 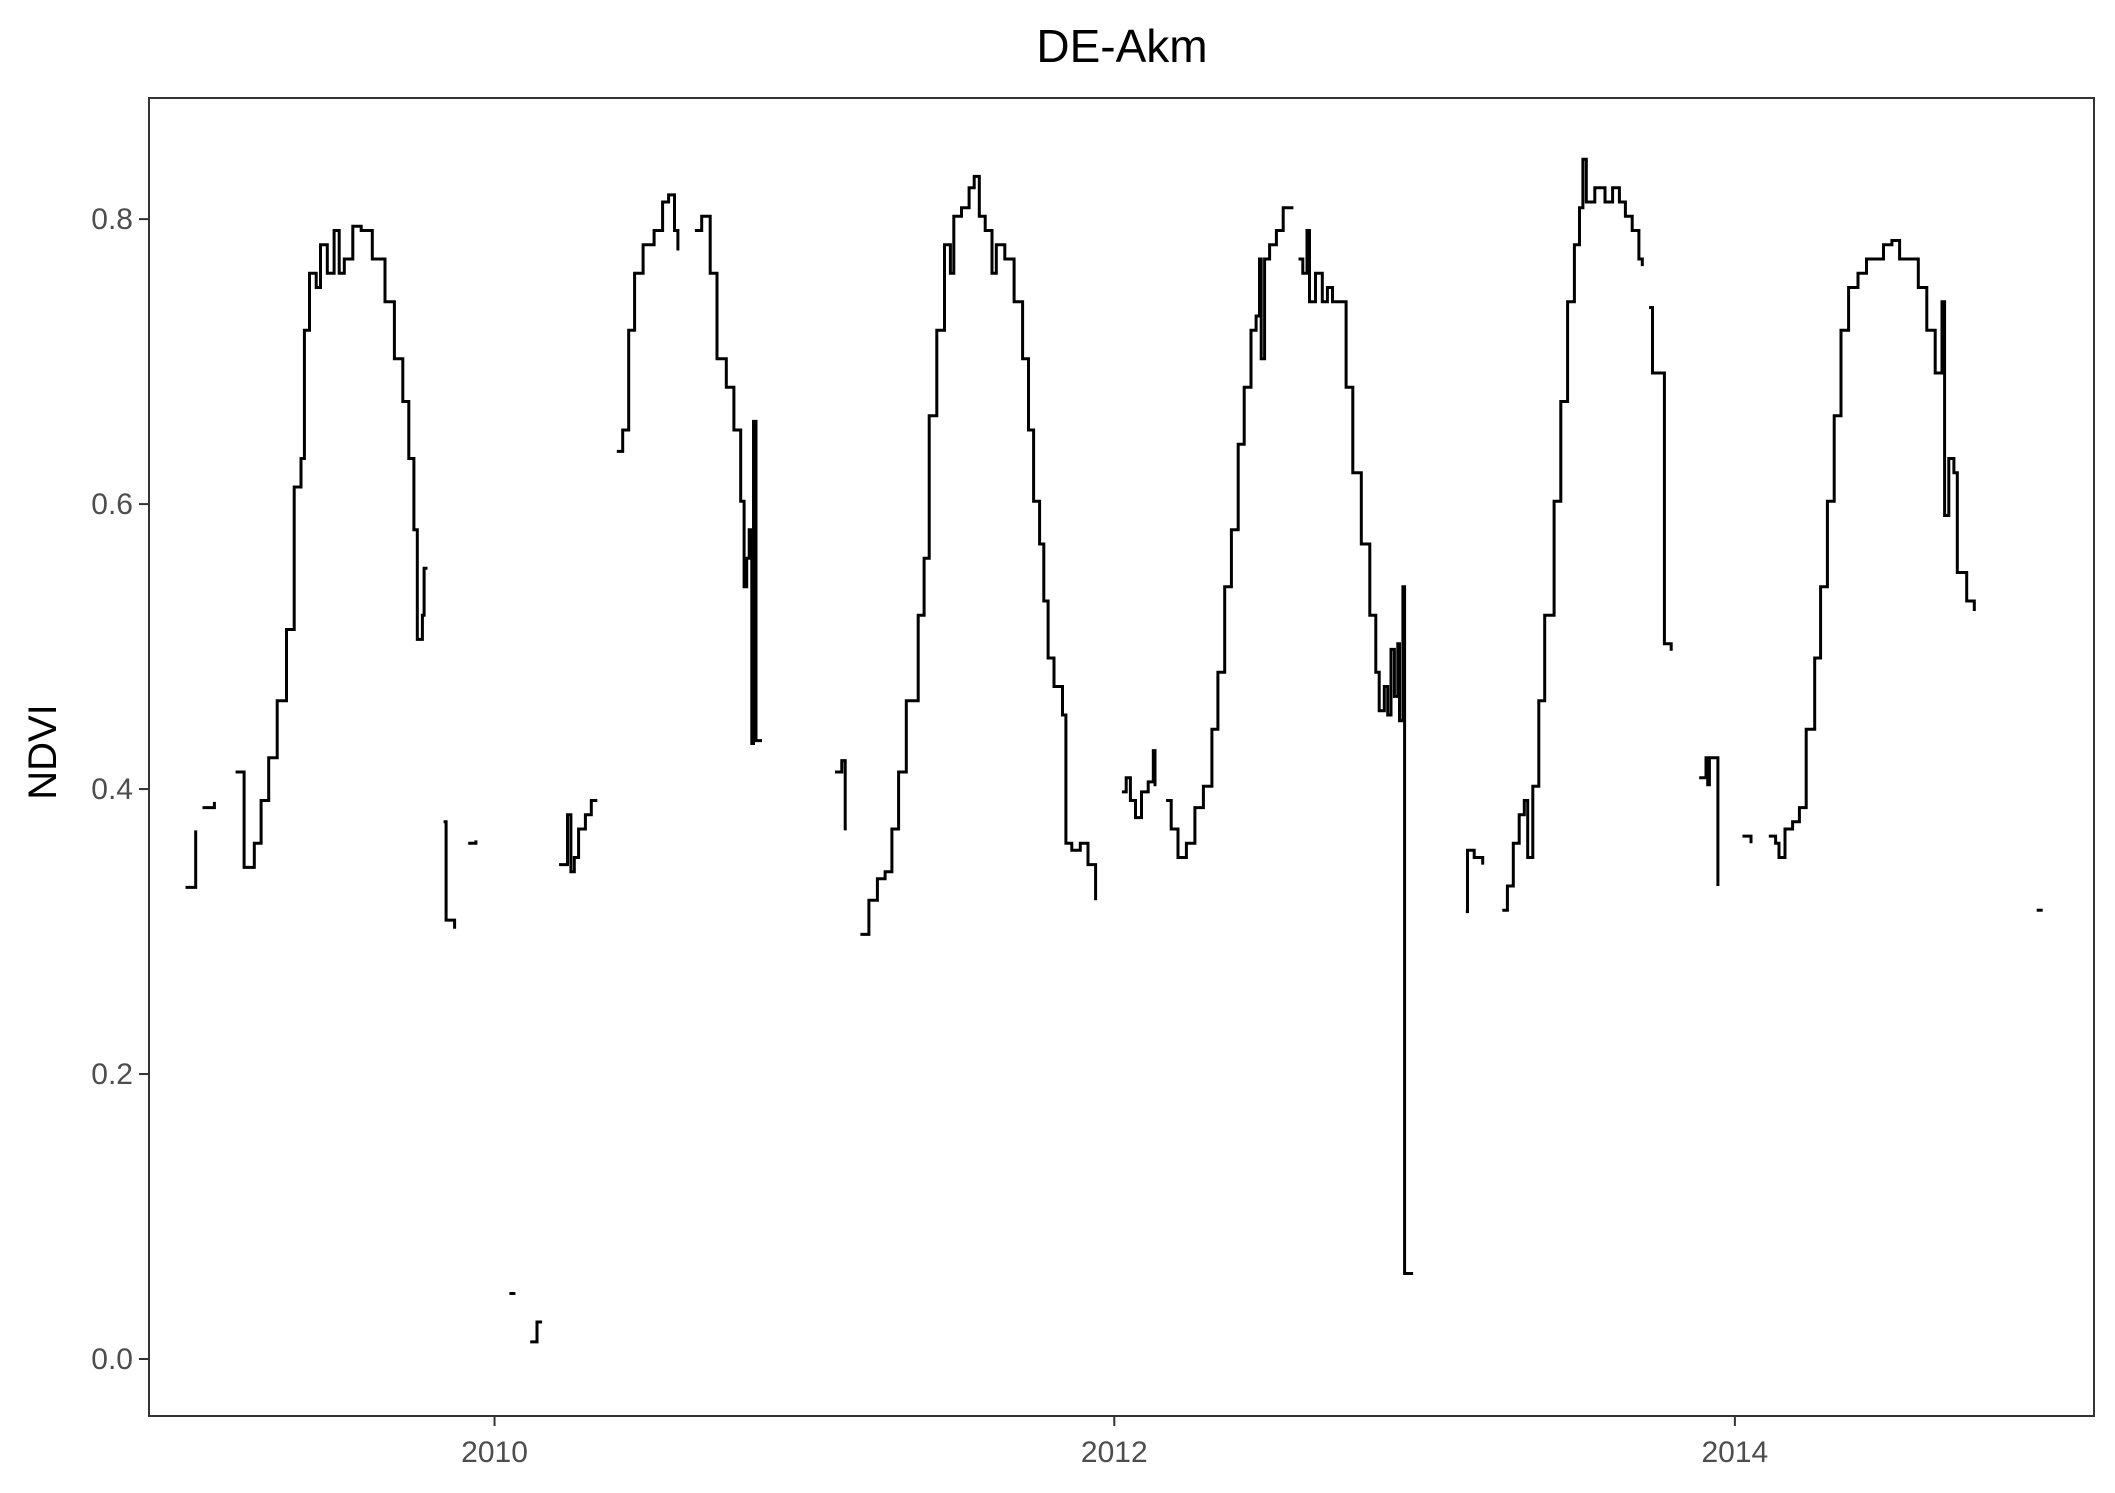 I want to click on y-tick-label: 0.0, so click(x=112, y=1359).